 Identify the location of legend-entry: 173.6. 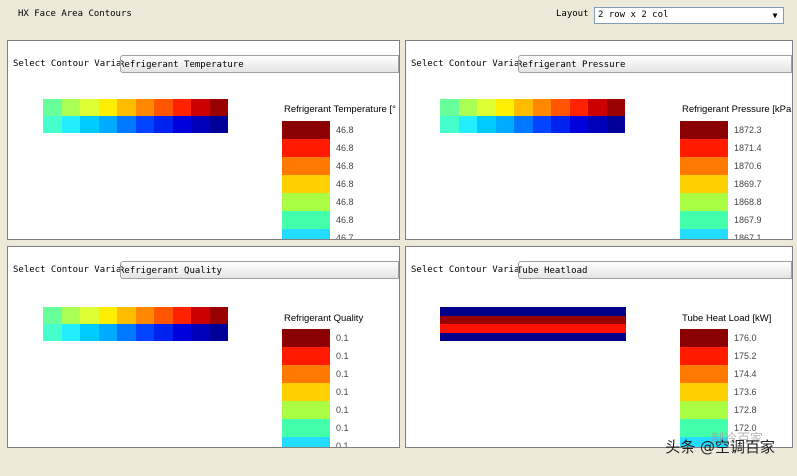
(718, 392).